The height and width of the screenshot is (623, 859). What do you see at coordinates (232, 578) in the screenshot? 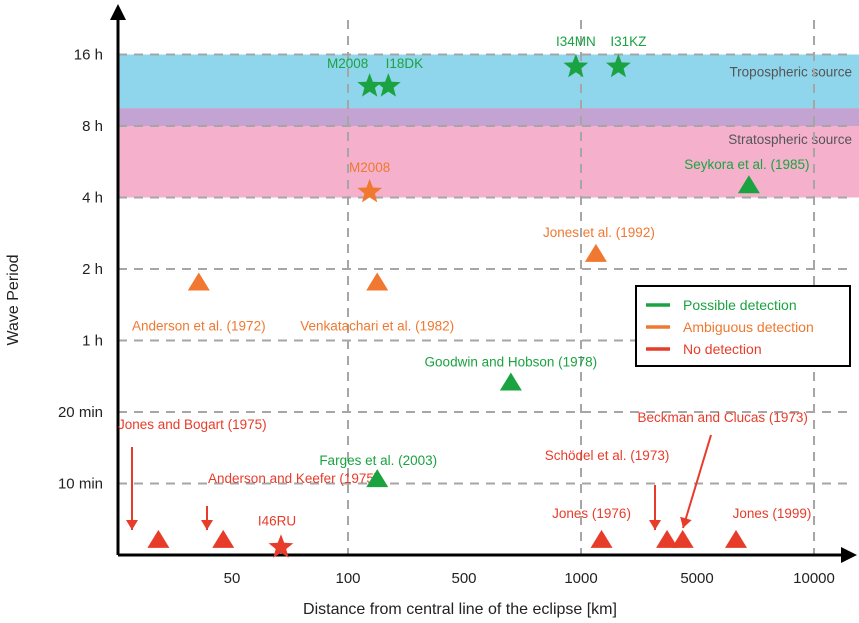
I see `x-tick-label: 50` at bounding box center [232, 578].